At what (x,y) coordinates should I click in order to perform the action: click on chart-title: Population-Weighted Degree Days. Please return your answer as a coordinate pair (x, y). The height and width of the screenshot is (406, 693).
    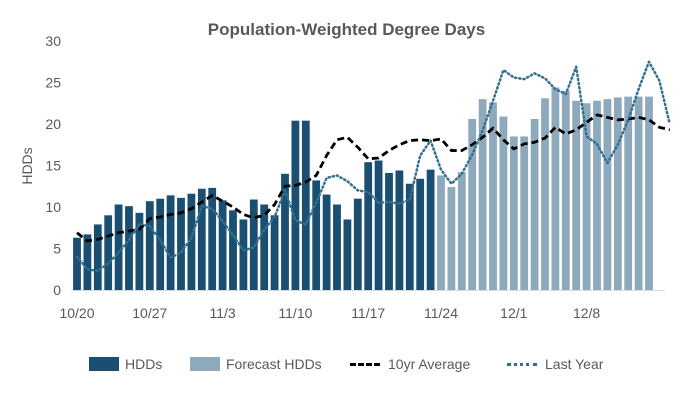
    Looking at the image, I should click on (346, 29).